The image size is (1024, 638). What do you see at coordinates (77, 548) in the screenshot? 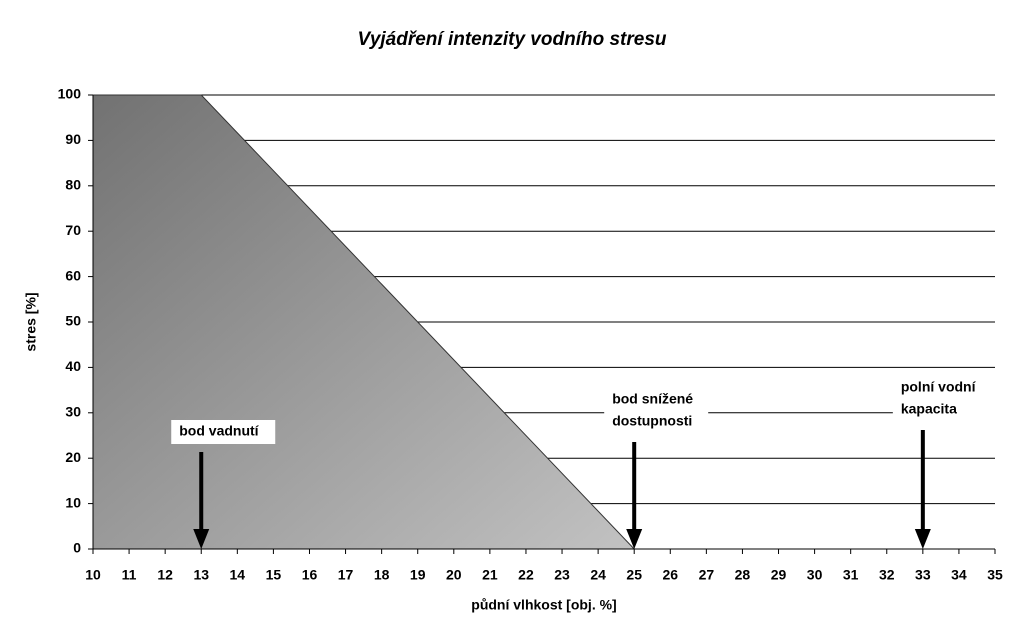
I see `y-tick-label: 0` at bounding box center [77, 548].